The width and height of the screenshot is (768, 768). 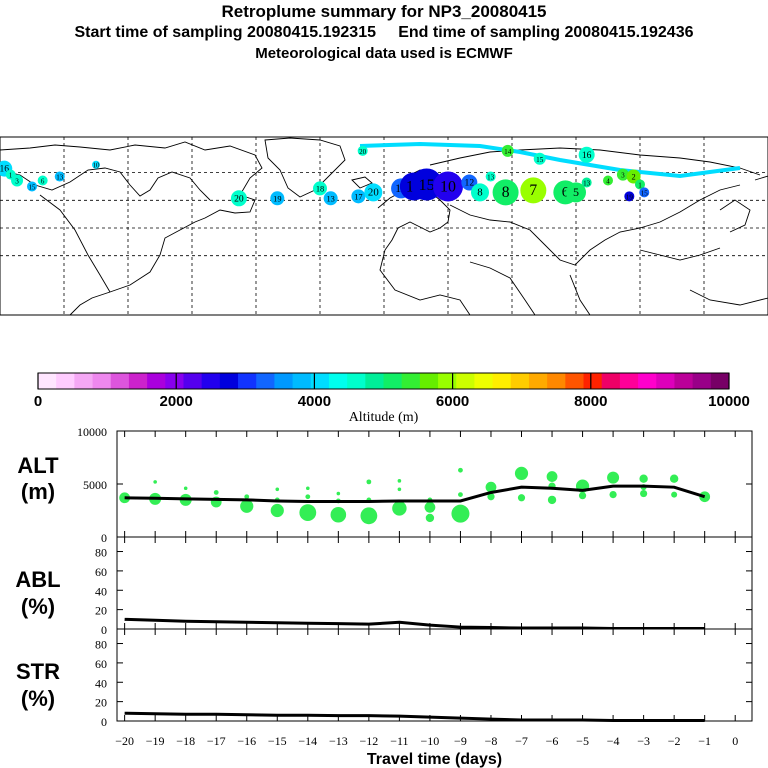 I want to click on end-time: End time of sampling 20080415.192436, so click(x=546, y=32).